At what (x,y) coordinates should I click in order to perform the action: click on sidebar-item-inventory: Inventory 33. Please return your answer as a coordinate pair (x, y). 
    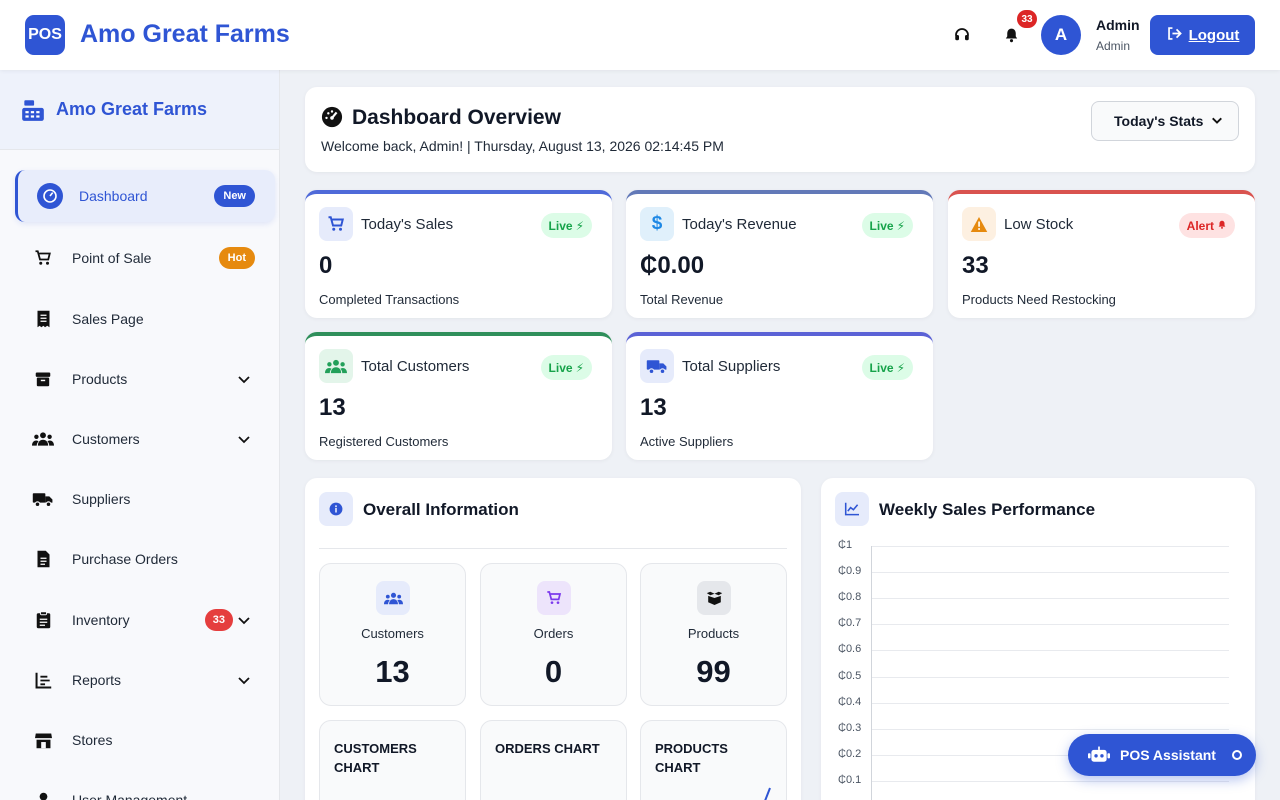
    Looking at the image, I should click on (145, 620).